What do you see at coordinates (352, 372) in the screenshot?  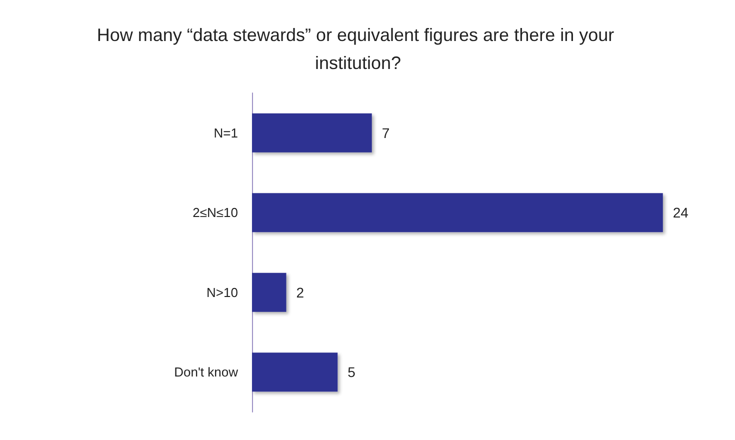 I see `data-label: 5` at bounding box center [352, 372].